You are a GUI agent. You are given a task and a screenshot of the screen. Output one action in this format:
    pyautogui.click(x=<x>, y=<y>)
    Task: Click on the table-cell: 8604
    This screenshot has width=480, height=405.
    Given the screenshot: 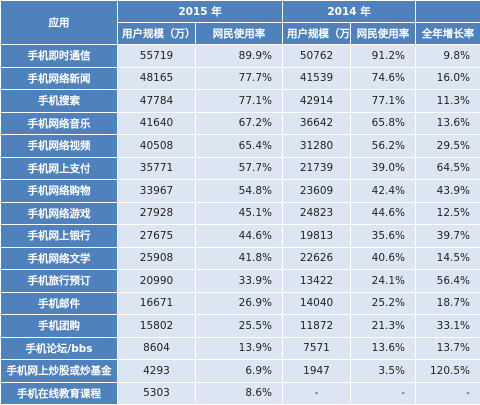 What is the action you would take?
    pyautogui.click(x=156, y=348)
    